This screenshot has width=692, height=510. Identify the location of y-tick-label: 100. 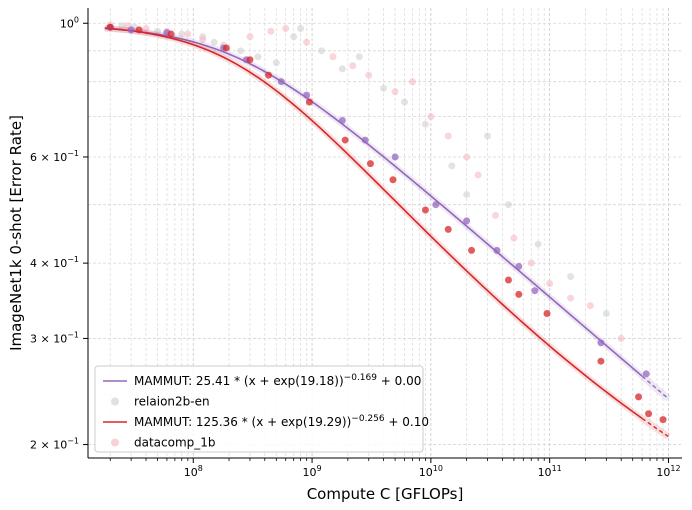
(69, 22).